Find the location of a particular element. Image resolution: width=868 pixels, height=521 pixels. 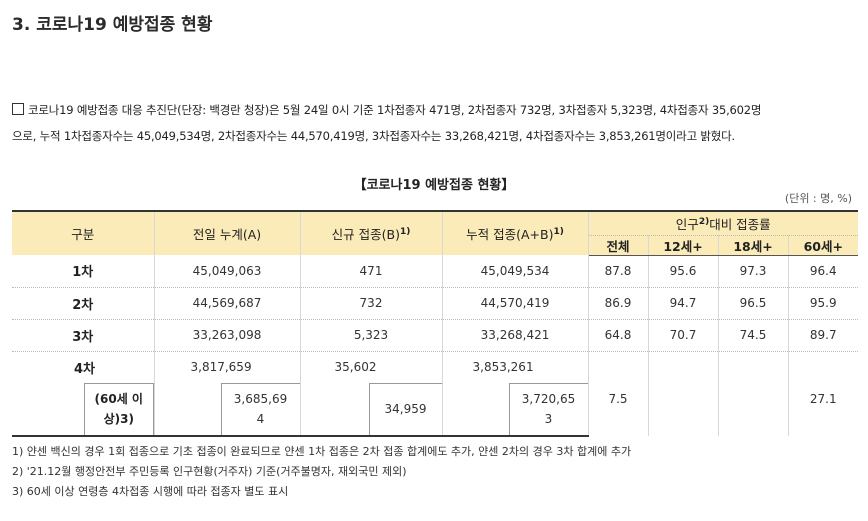

cell-age12: 94.7 is located at coordinates (683, 303).